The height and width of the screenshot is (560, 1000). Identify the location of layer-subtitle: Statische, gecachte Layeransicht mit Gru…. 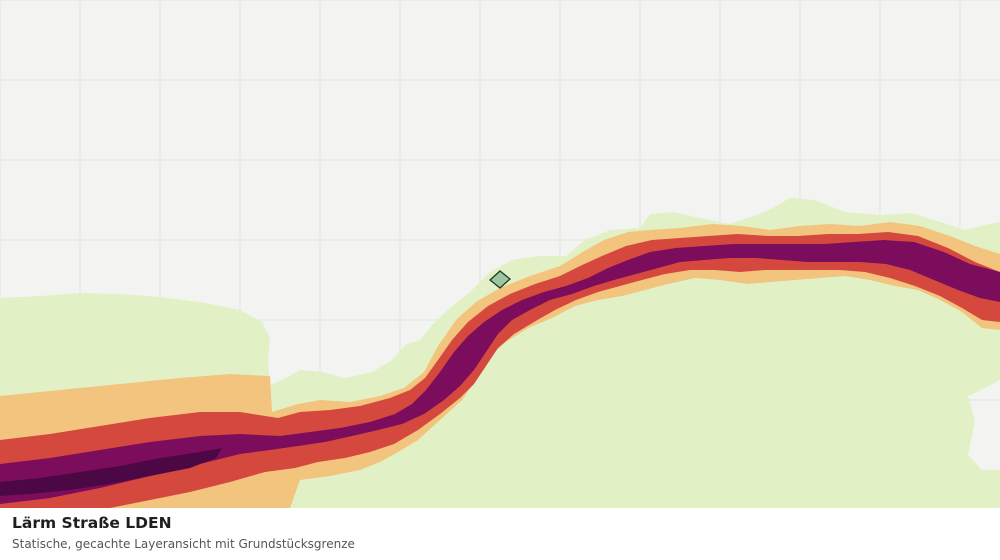
(183, 544).